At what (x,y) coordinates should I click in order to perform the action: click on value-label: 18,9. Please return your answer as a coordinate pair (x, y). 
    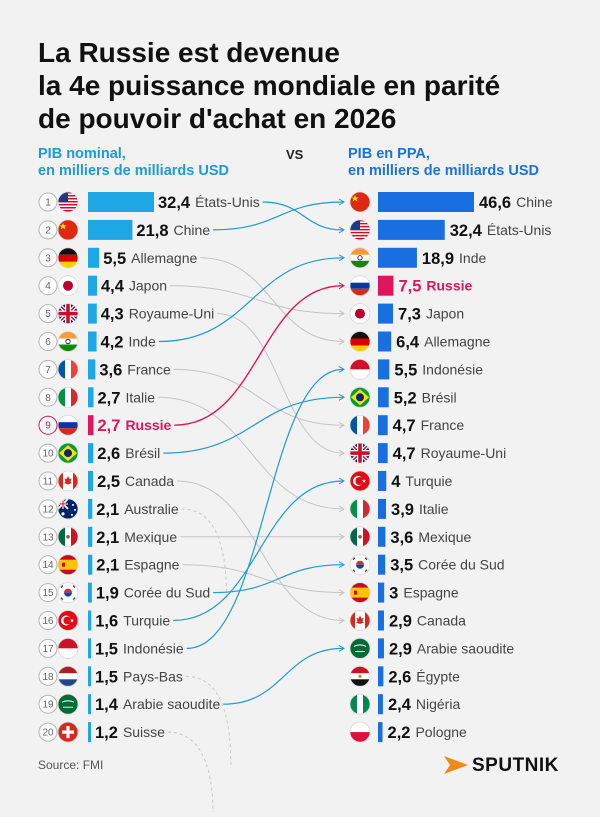
    Looking at the image, I should click on (438, 259).